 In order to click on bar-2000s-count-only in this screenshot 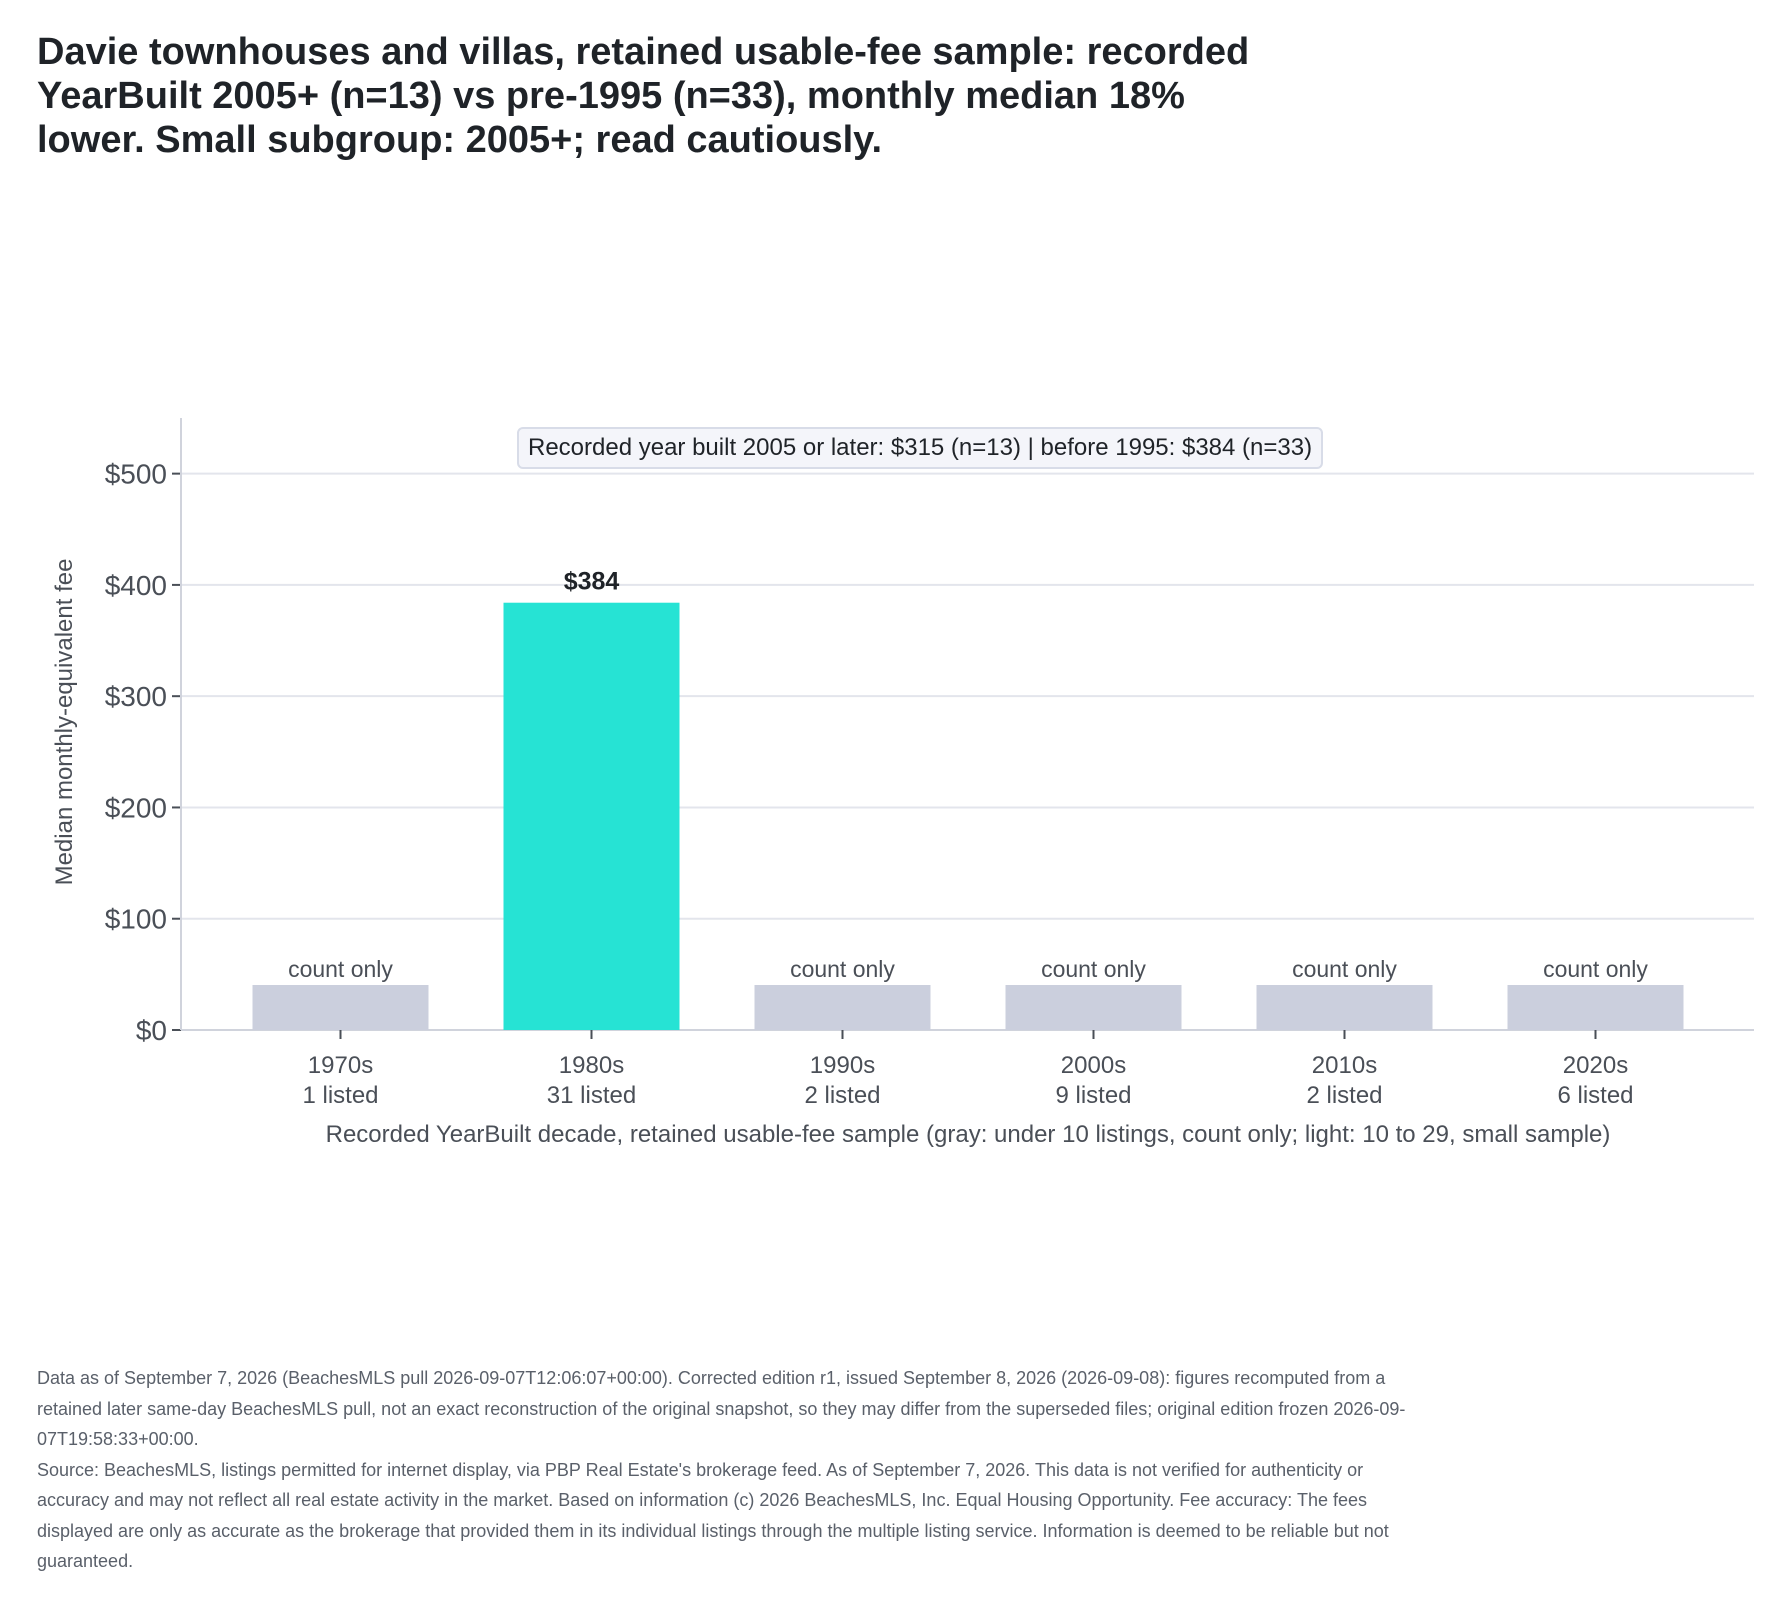, I will do `click(1093, 1007)`.